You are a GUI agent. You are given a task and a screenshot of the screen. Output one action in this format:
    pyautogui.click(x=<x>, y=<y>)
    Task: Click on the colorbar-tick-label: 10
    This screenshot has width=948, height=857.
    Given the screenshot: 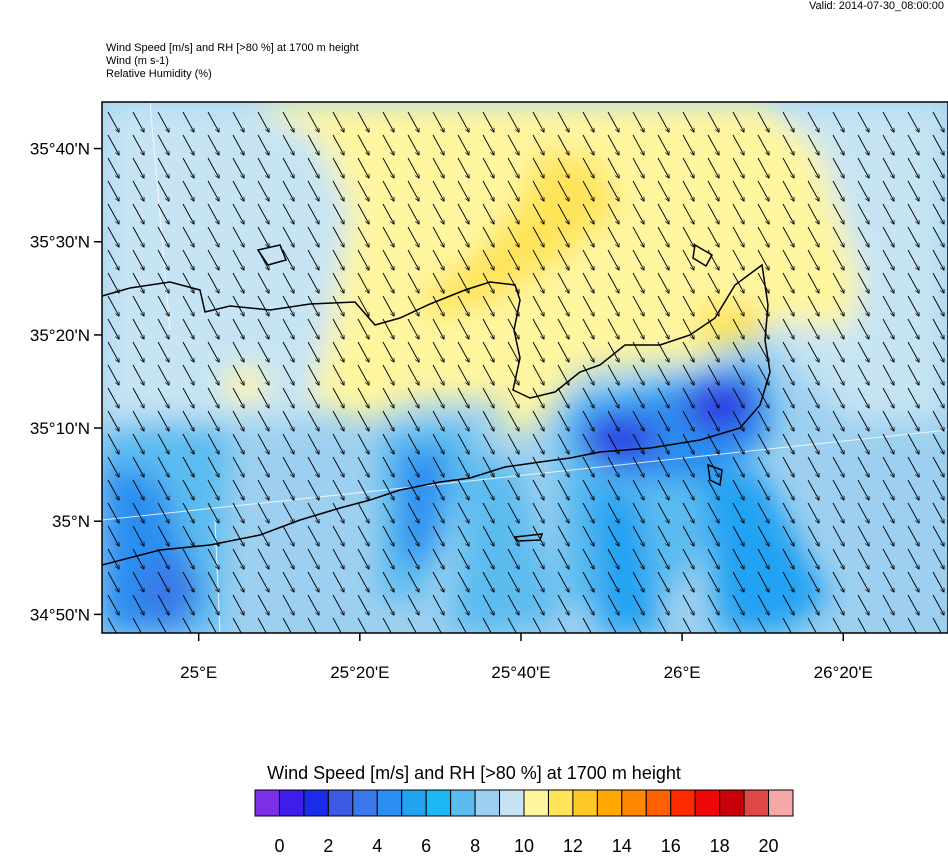 What is the action you would take?
    pyautogui.click(x=524, y=846)
    